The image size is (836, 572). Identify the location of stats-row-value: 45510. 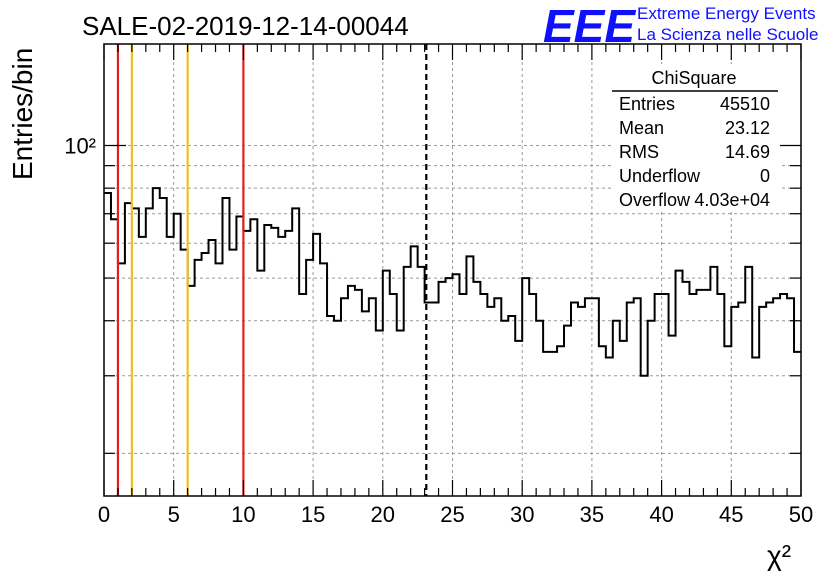
(745, 104).